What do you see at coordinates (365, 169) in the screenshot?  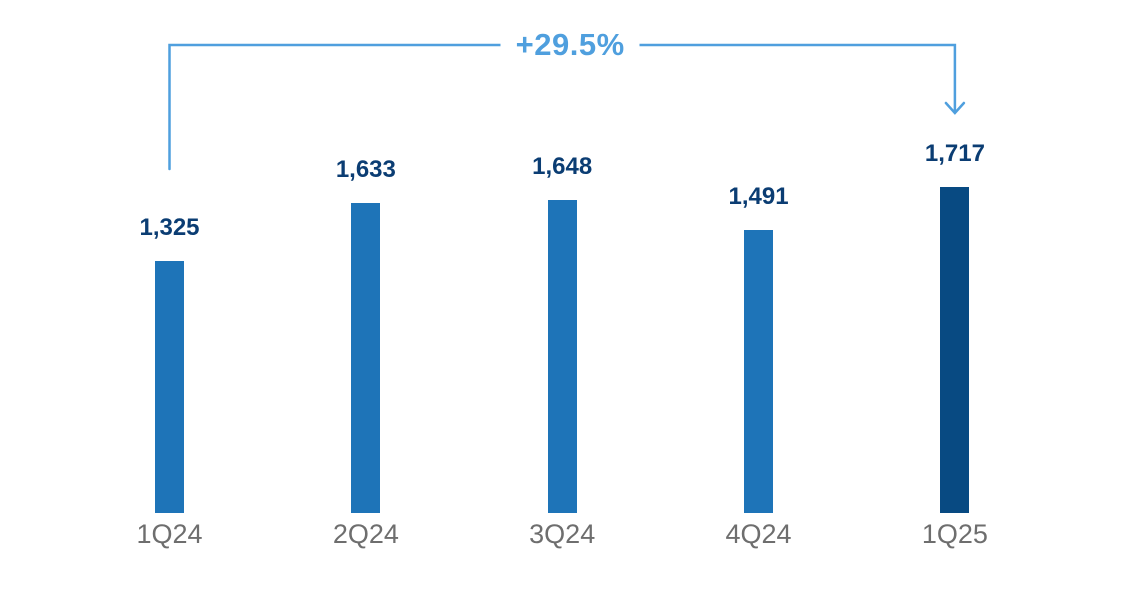 I see `value-label-2q24: 1,633` at bounding box center [365, 169].